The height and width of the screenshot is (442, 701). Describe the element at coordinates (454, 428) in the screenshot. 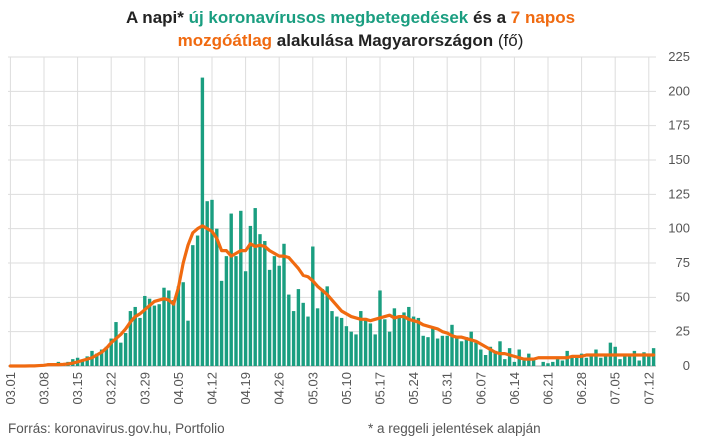

I see `footnote: * a reggeli jelentések alapján` at that location.